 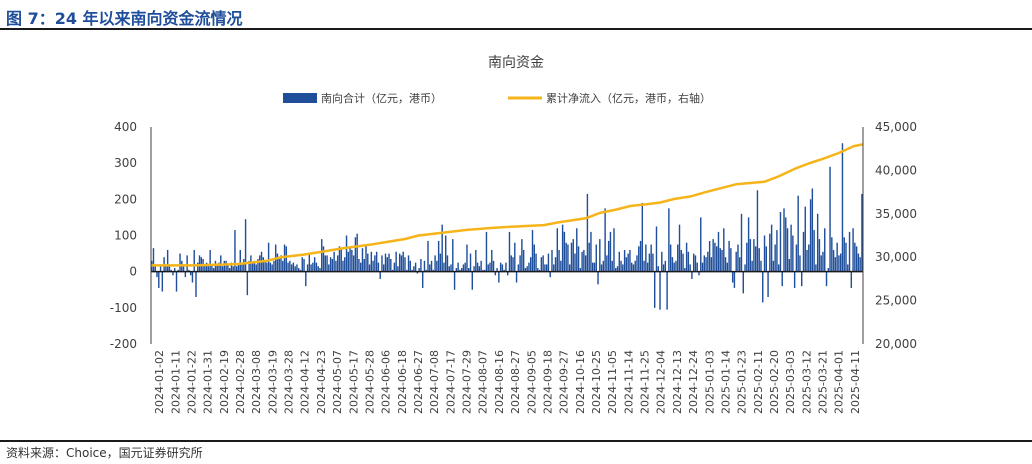 What do you see at coordinates (677, 382) in the screenshot?
I see `x-tick-label: 2024-12-13` at bounding box center [677, 382].